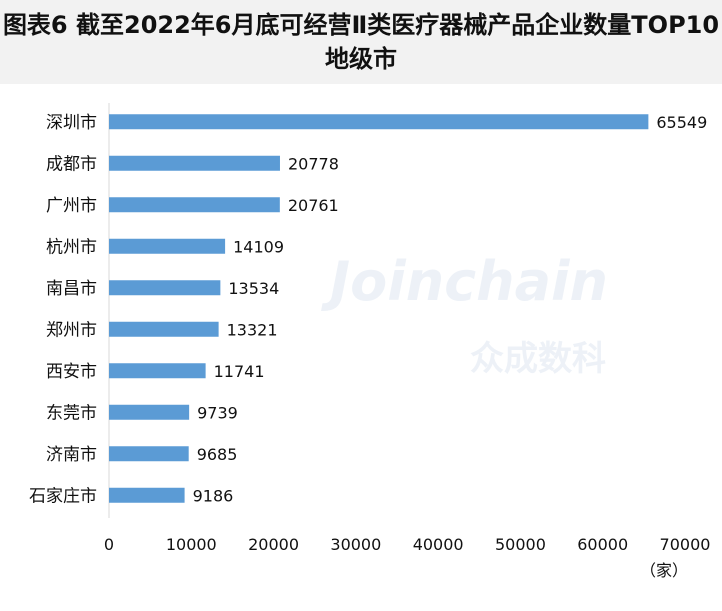 This screenshot has height=611, width=722. I want to click on x-tick-label: 50000, so click(520, 544).